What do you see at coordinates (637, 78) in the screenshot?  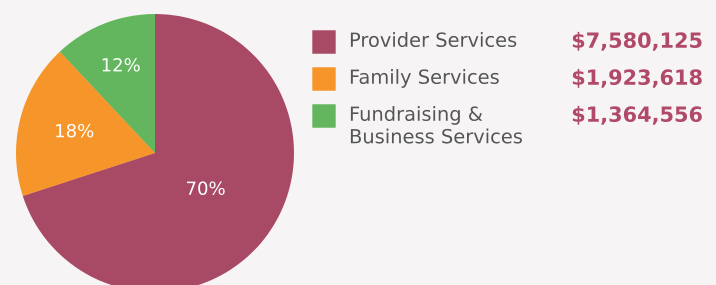 I see `text: $1,923,618` at bounding box center [637, 78].